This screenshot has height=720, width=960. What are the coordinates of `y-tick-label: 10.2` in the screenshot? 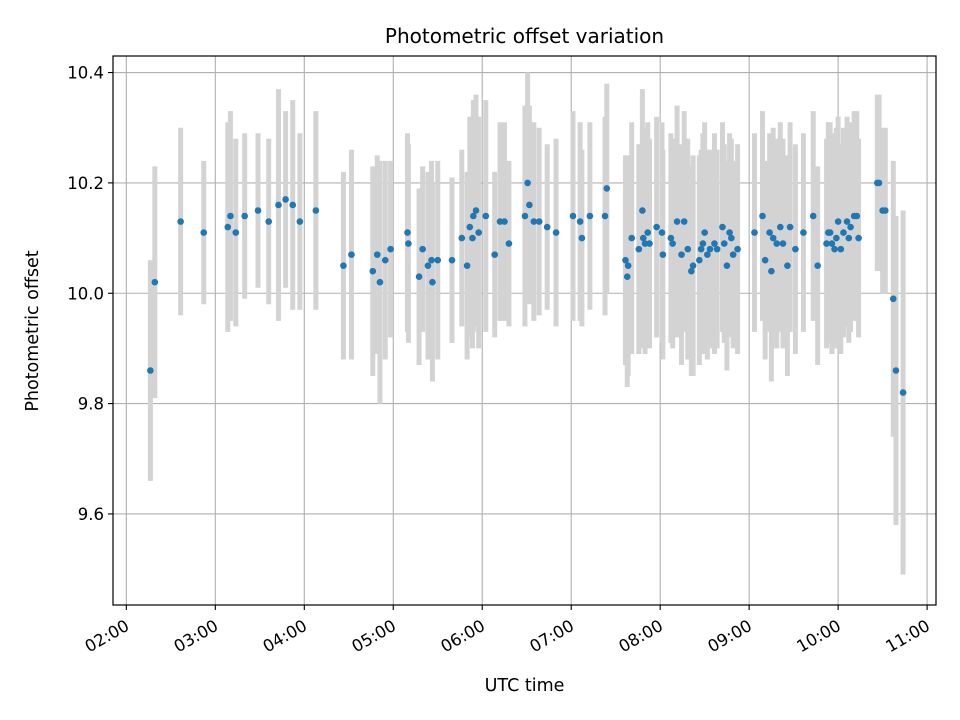 It's located at (85, 183).